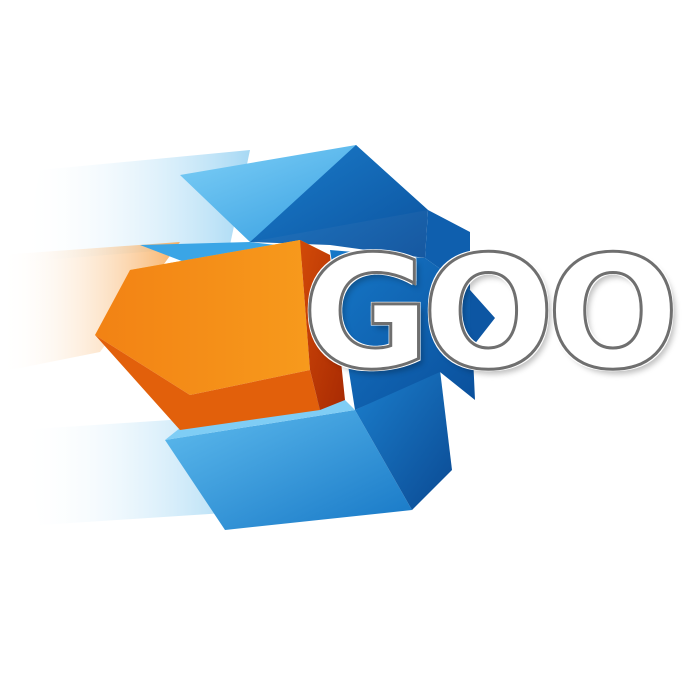 This screenshot has width=687, height=687. What do you see at coordinates (403, 440) in the screenshot?
I see `bottom-block-right-face` at bounding box center [403, 440].